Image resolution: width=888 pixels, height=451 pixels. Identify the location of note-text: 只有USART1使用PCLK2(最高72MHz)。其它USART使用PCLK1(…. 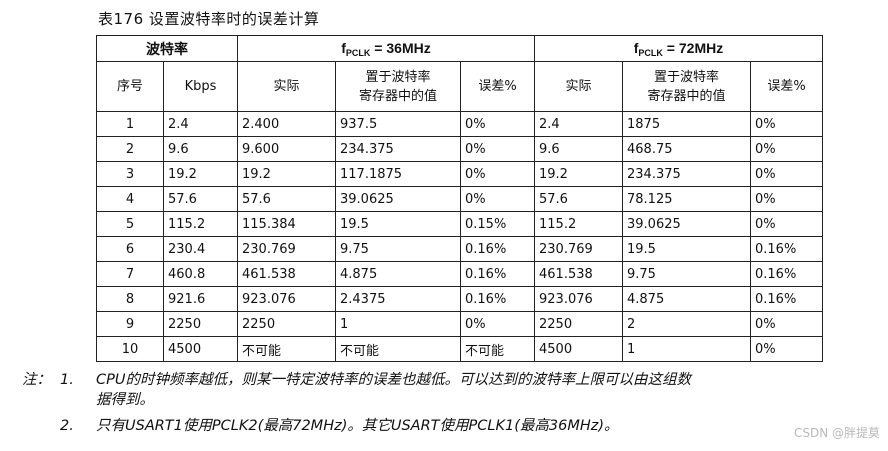
(357, 426).